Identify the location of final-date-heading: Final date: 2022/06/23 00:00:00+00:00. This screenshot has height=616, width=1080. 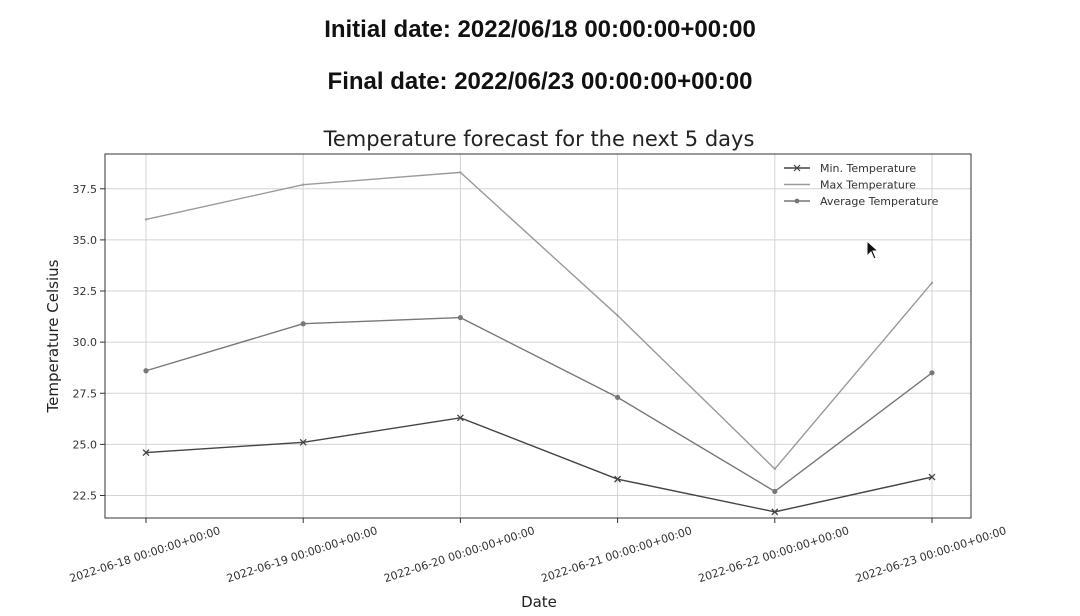
(540, 81).